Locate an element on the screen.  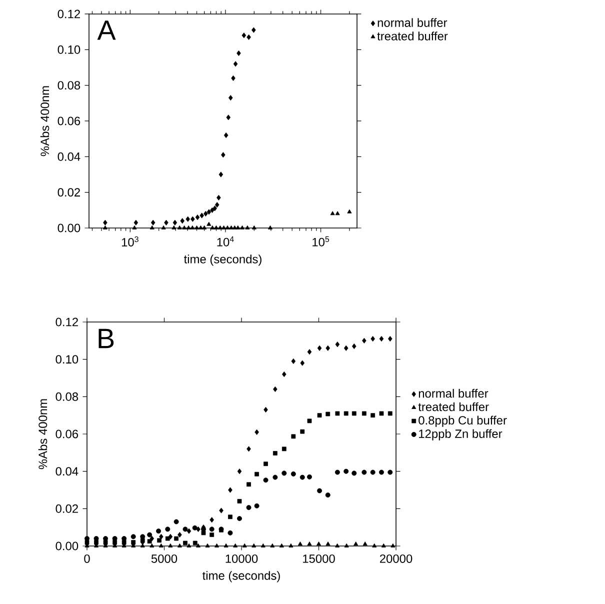
x-tick-label: 0 is located at coordinates (87, 558).